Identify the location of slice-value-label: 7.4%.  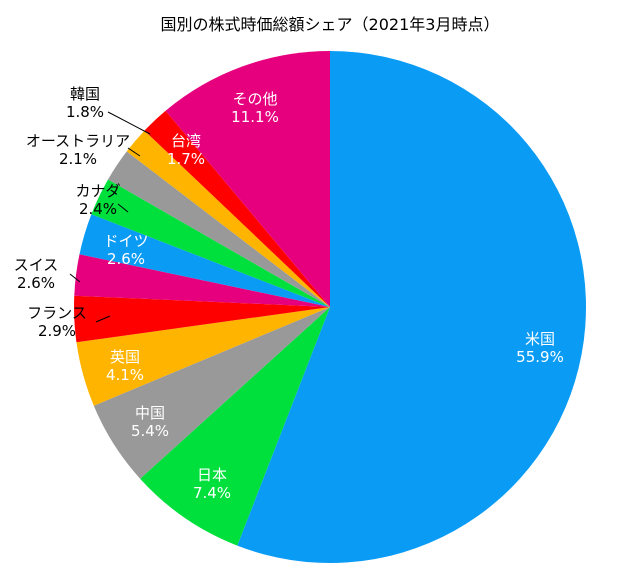
(212, 493).